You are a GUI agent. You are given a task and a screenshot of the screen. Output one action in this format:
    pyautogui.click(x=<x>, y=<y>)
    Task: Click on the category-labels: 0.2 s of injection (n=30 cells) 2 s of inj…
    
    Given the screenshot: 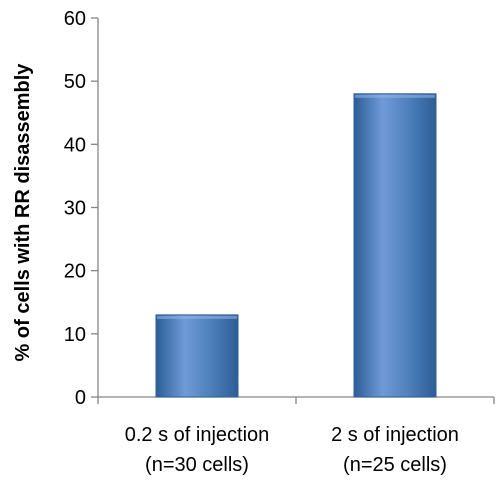 What is the action you would take?
    pyautogui.click(x=292, y=450)
    